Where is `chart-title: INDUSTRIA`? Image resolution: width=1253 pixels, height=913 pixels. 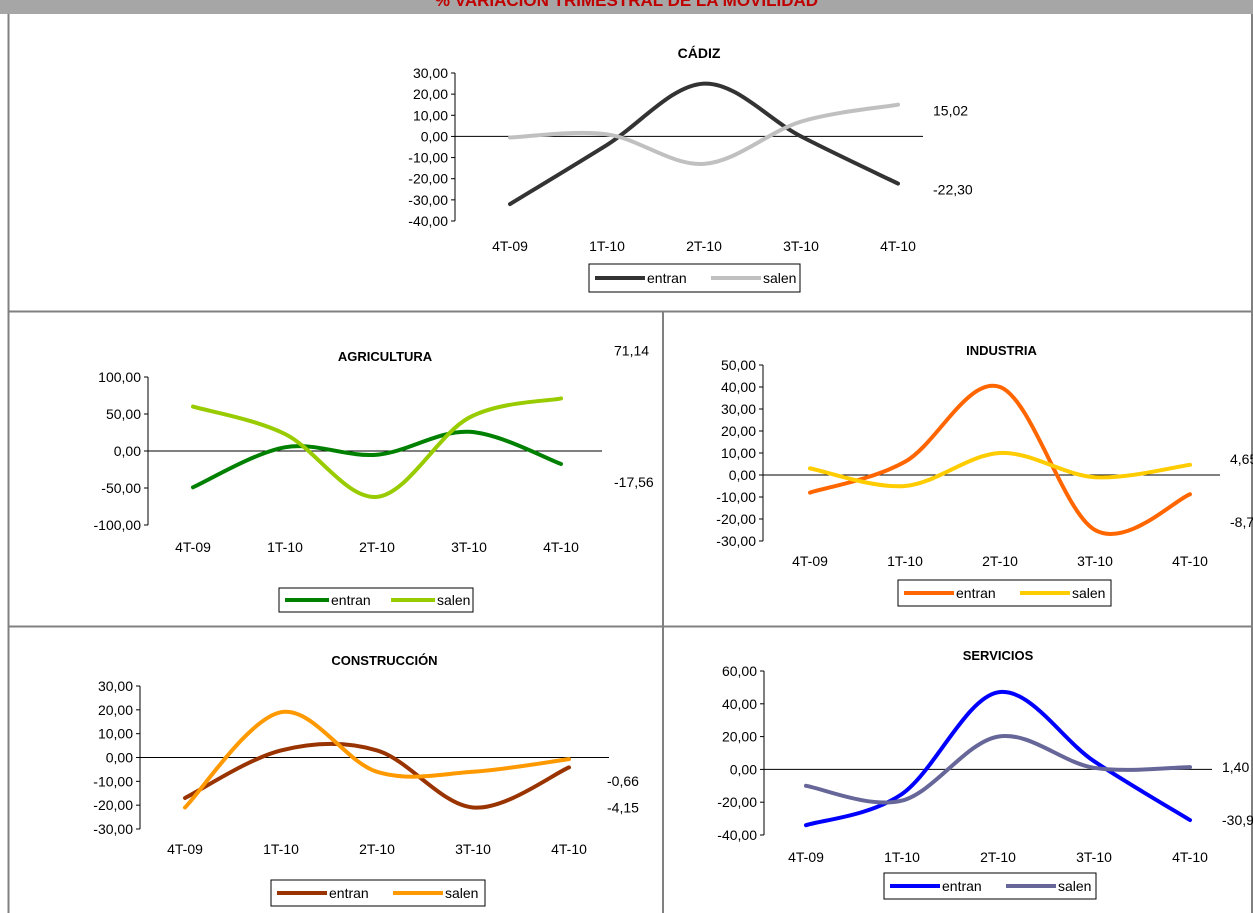
chart-title: INDUSTRIA is located at coordinates (1001, 350).